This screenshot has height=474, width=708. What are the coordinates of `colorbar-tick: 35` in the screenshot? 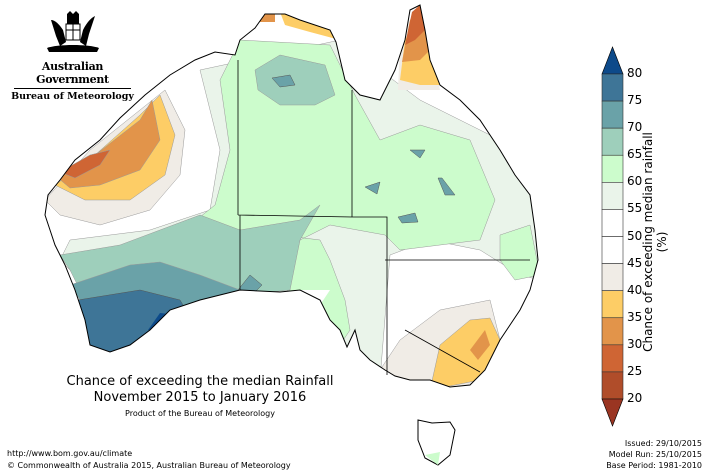 It's located at (635, 316).